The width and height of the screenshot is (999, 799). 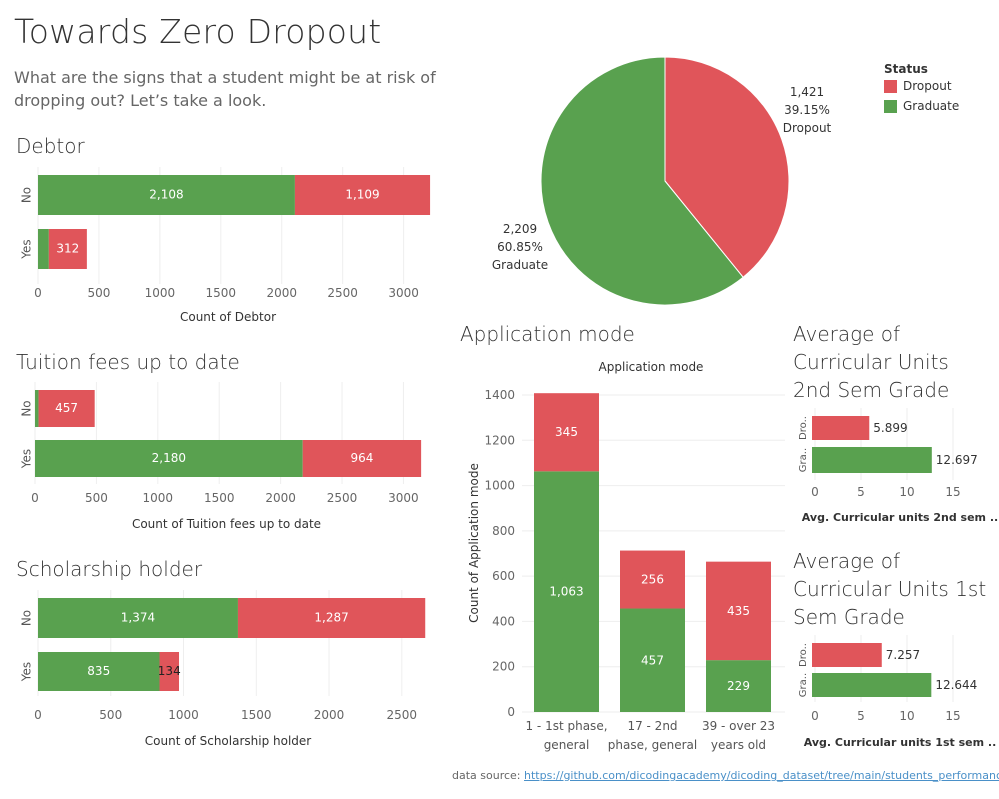 What do you see at coordinates (27, 195) in the screenshot?
I see `debtor-category-label: No` at bounding box center [27, 195].